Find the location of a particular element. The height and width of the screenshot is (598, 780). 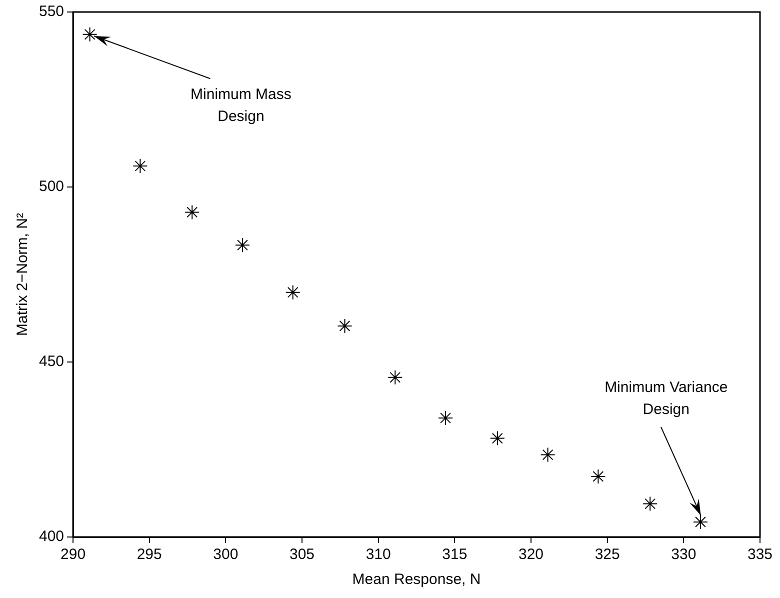

x-tick-label: 310 is located at coordinates (378, 555).